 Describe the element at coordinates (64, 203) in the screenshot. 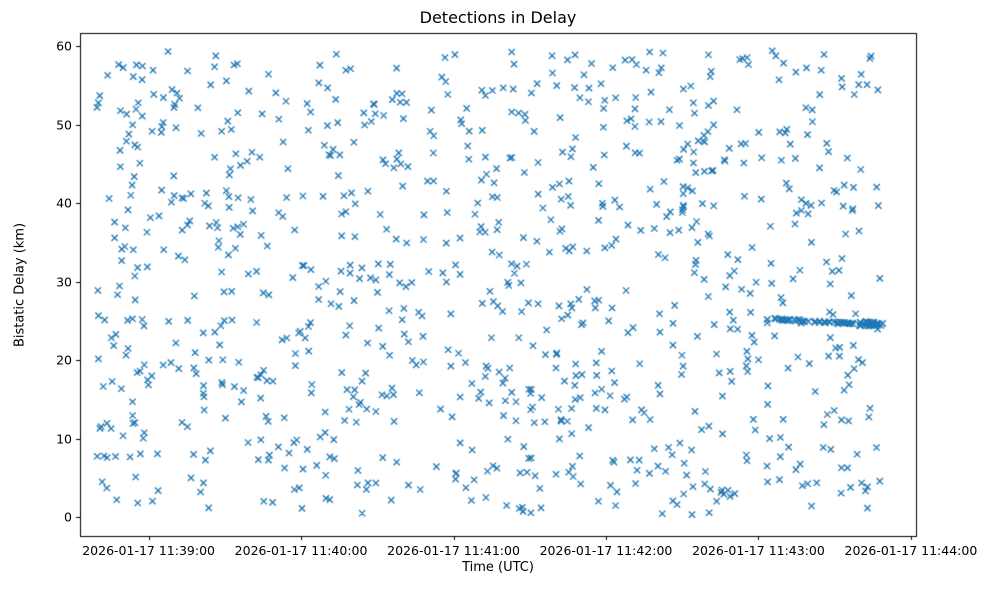

I see `y-tick-label: 40` at that location.